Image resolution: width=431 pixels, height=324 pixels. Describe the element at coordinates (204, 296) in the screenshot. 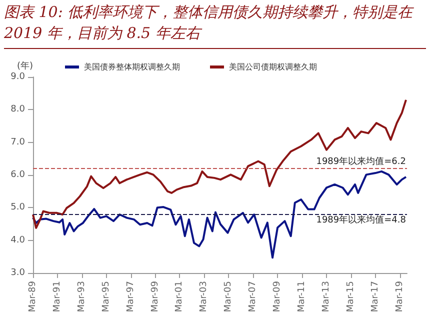

I see `x-tick-label: Mar-03` at that location.